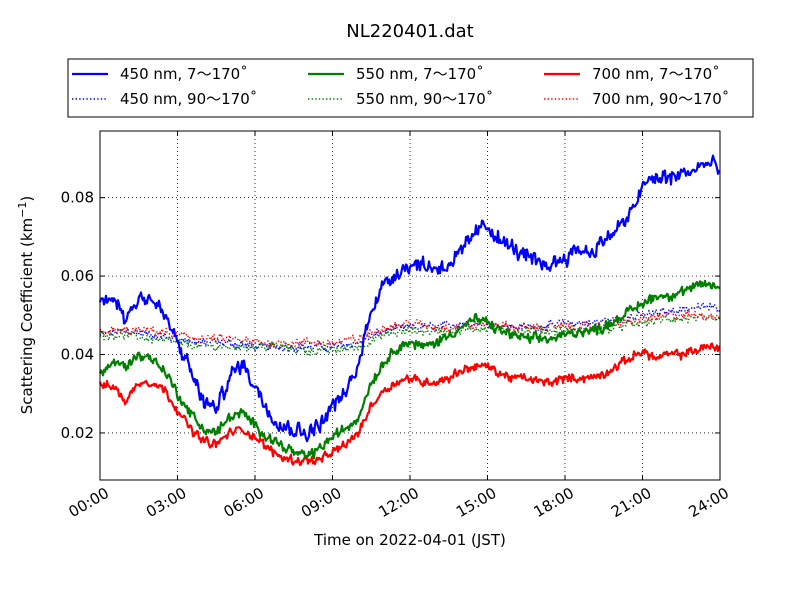 The image size is (800, 600). I want to click on x-tick-label: 03:00, so click(166, 502).